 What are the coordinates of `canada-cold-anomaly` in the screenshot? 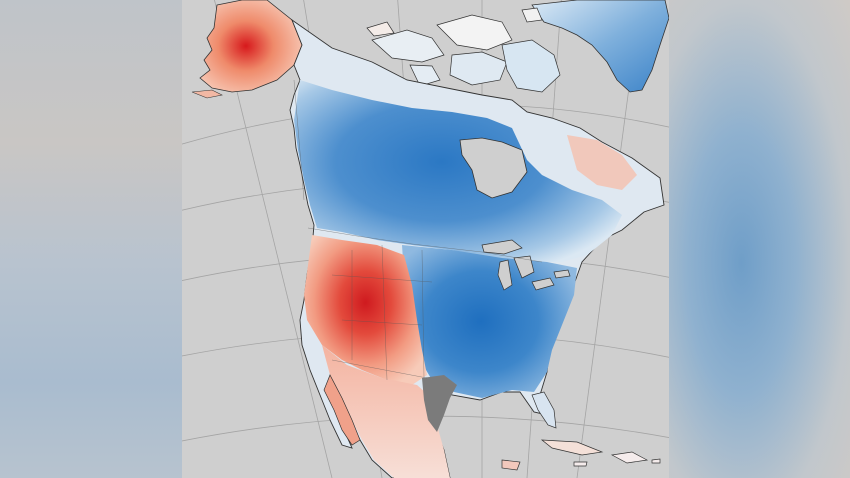 It's located at (458, 171).